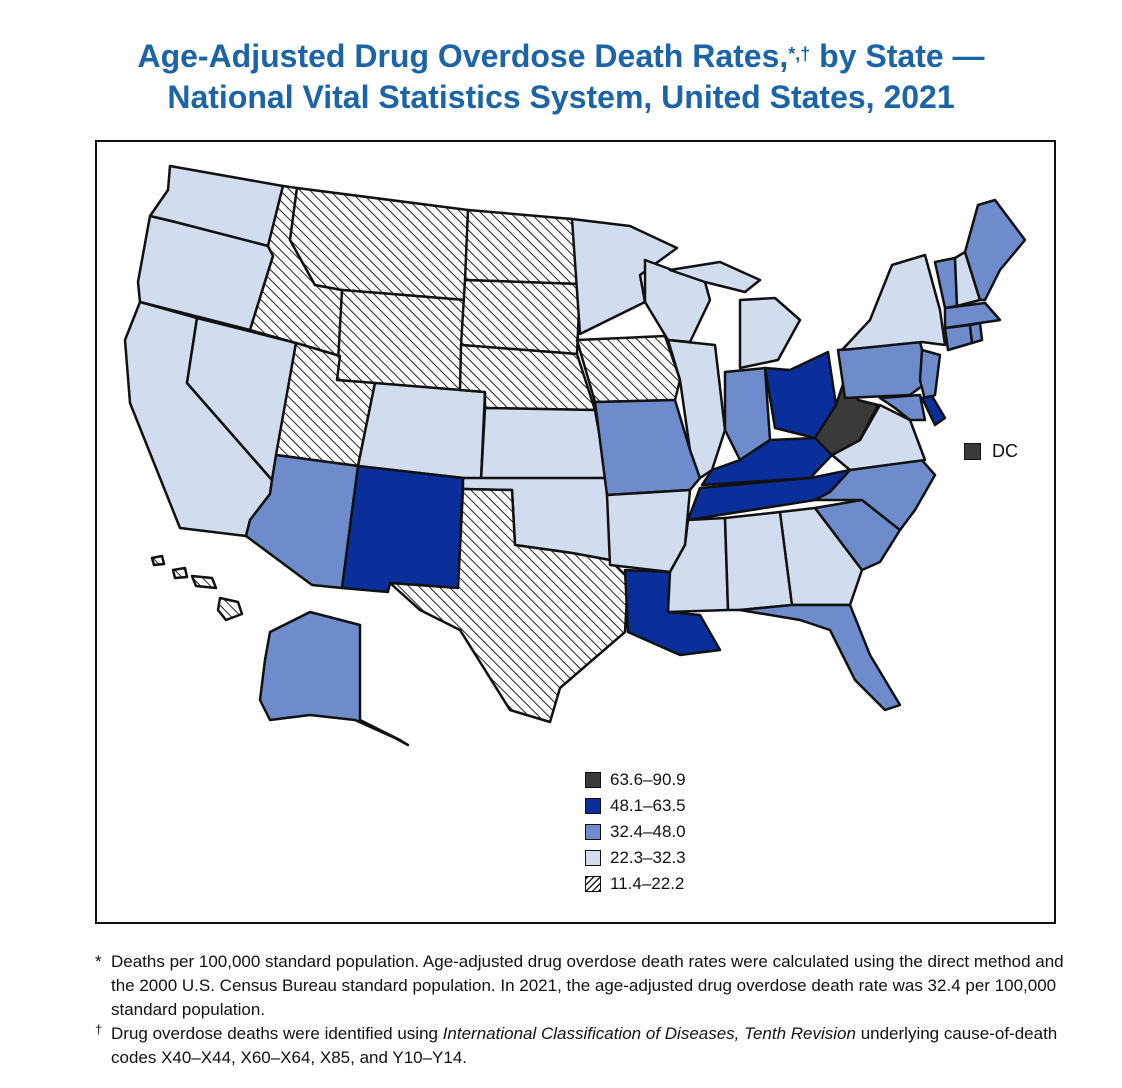 The image size is (1122, 1088). Describe the element at coordinates (197, 588) in the screenshot. I see `state-HI` at that location.